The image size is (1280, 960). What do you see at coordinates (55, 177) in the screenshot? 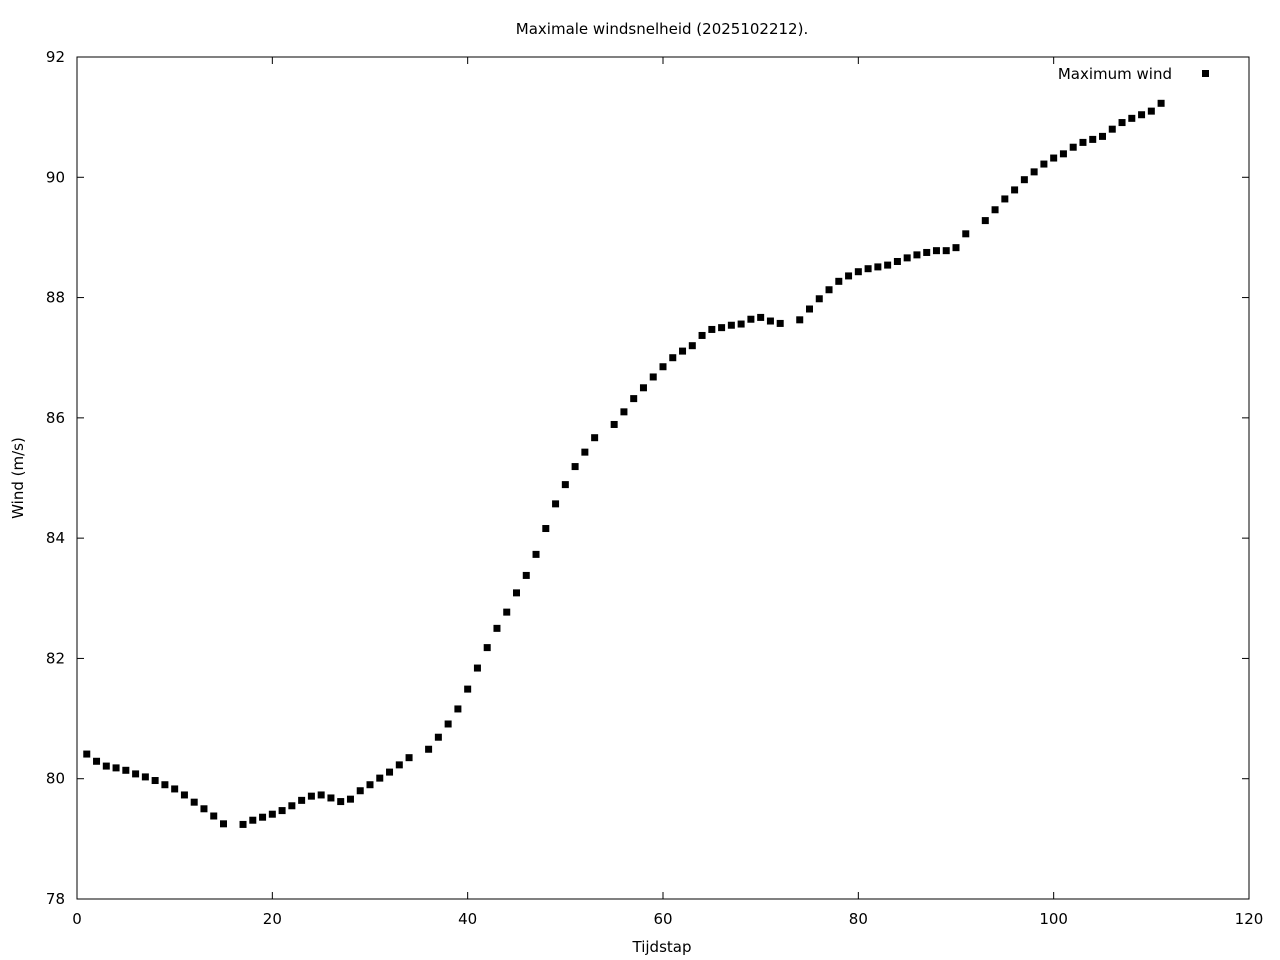
I see `y-tick-label: 90` at bounding box center [55, 177].